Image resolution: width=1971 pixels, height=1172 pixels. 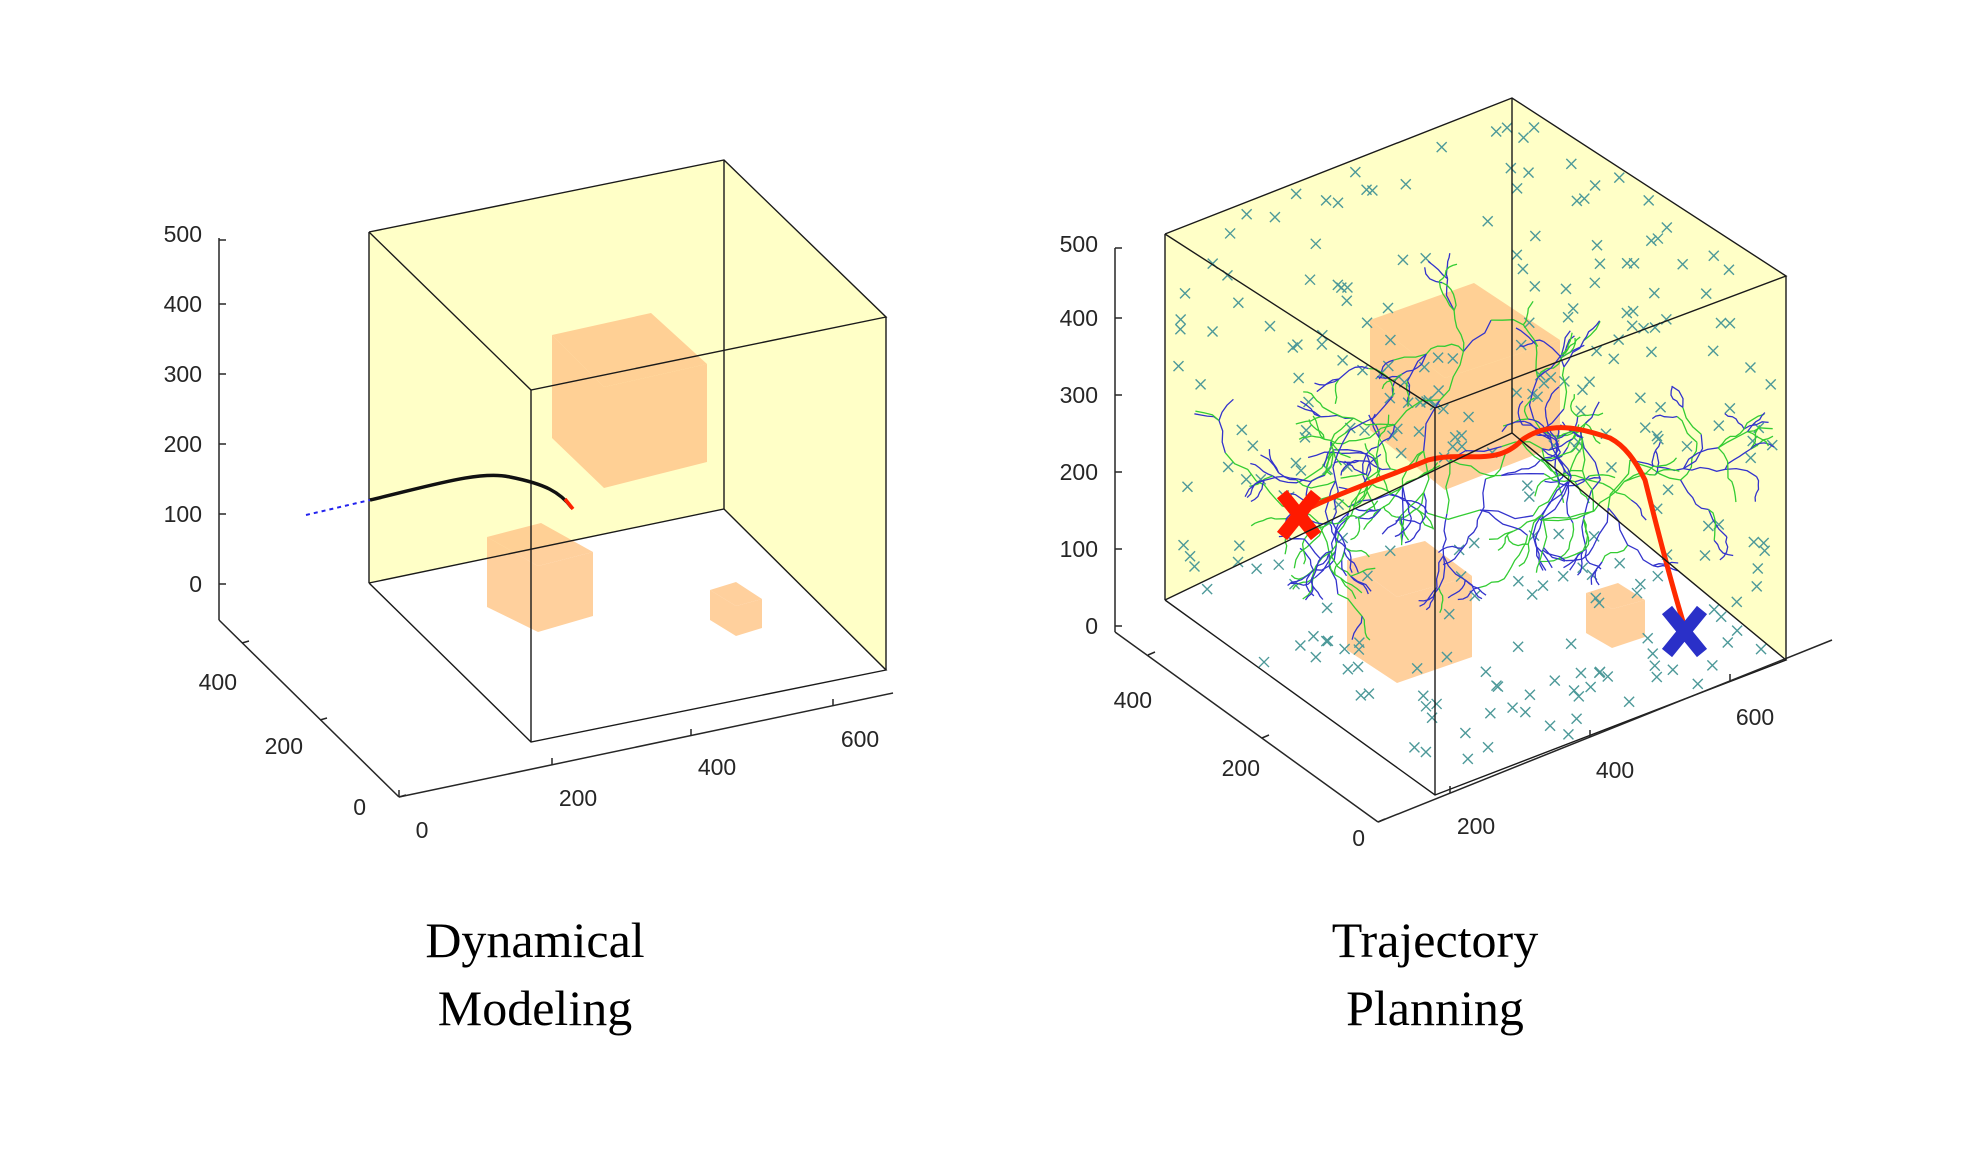 What do you see at coordinates (1605, 731) in the screenshot?
I see `x-axis` at bounding box center [1605, 731].